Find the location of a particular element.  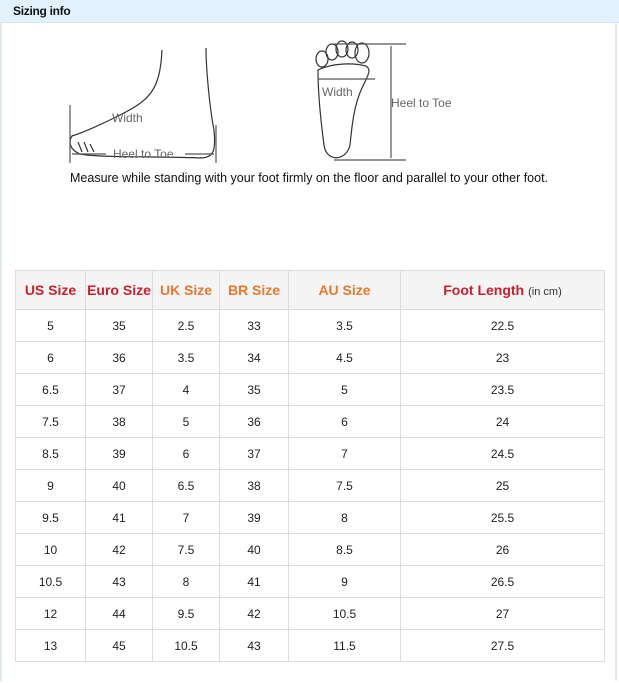

table-row: 6.5 37 4 35 5 23.5 is located at coordinates (310, 389).